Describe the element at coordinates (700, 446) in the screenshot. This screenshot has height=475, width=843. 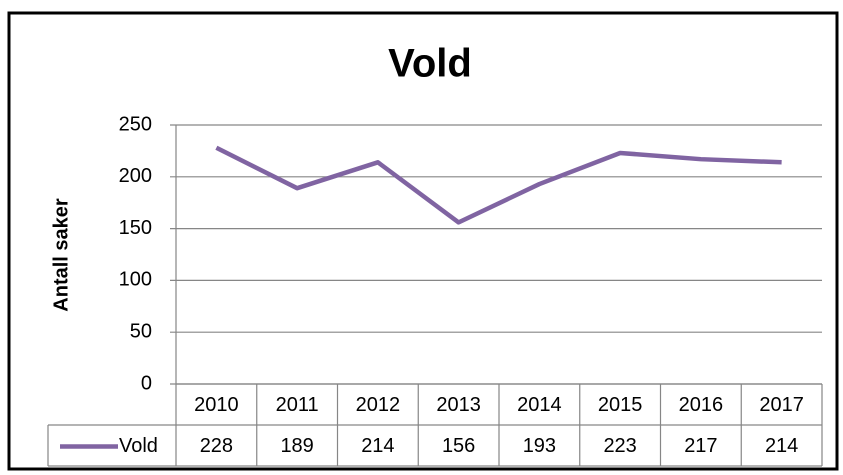
I see `table-value: 217` at that location.